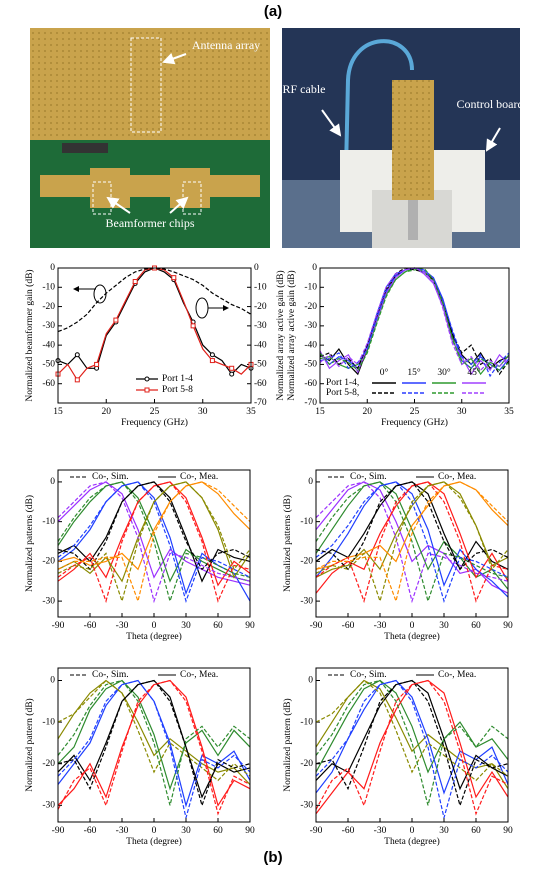 The height and width of the screenshot is (871, 546). What do you see at coordinates (272, 857) in the screenshot?
I see `panel-label: (b)` at bounding box center [272, 857].